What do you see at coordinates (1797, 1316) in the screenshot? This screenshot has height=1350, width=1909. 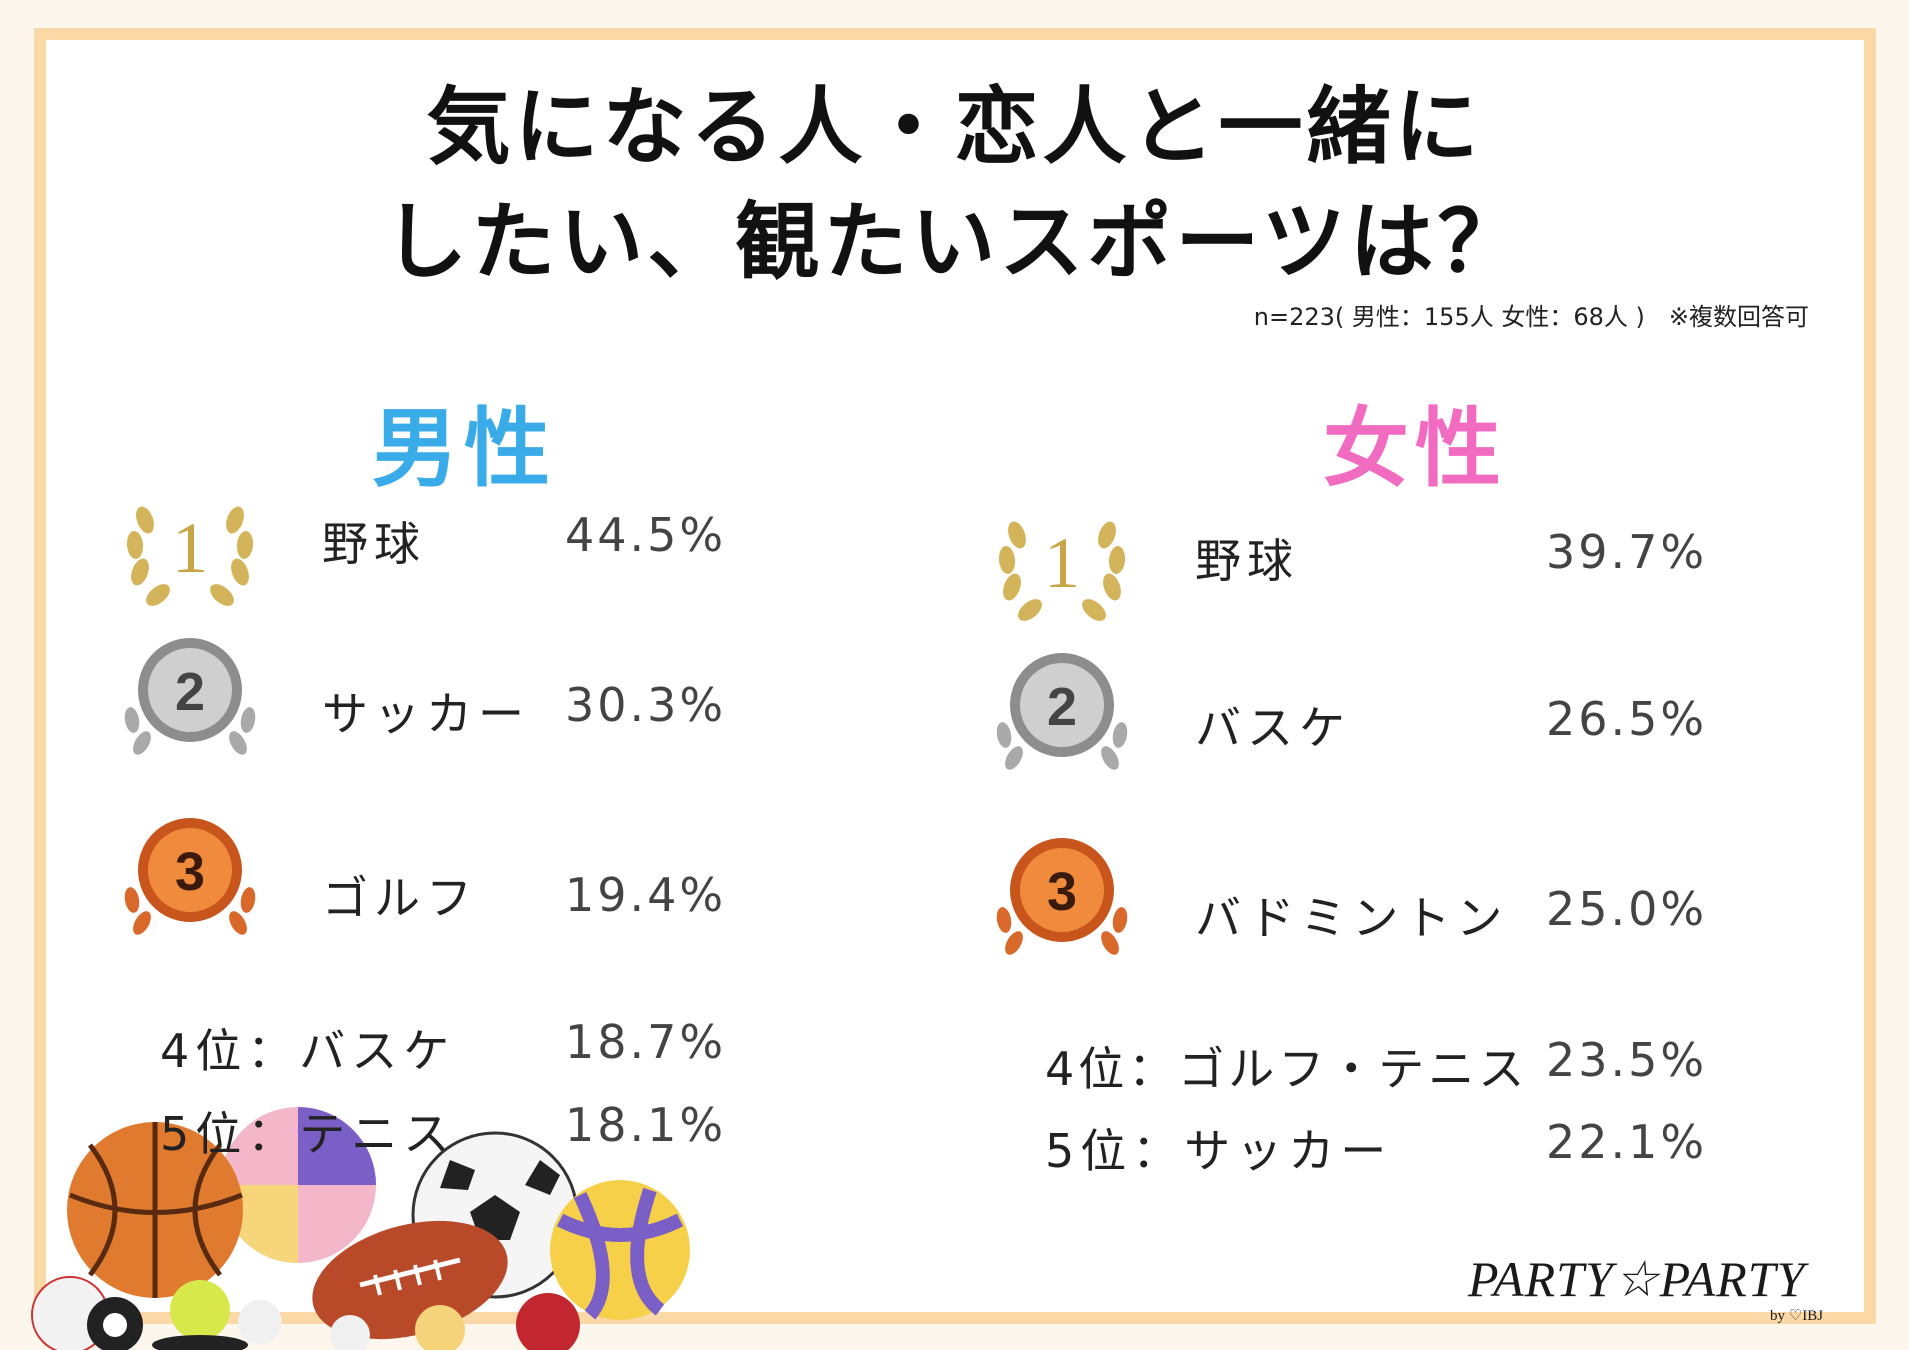 I see `ibj-sub-logo: by ♡IBJ` at bounding box center [1797, 1316].